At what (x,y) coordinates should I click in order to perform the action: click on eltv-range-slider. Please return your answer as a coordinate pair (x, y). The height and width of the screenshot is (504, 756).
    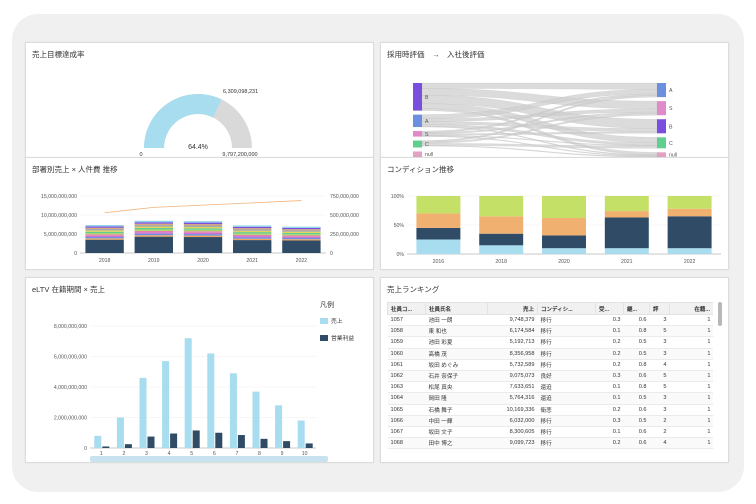
    Looking at the image, I should click on (209, 459).